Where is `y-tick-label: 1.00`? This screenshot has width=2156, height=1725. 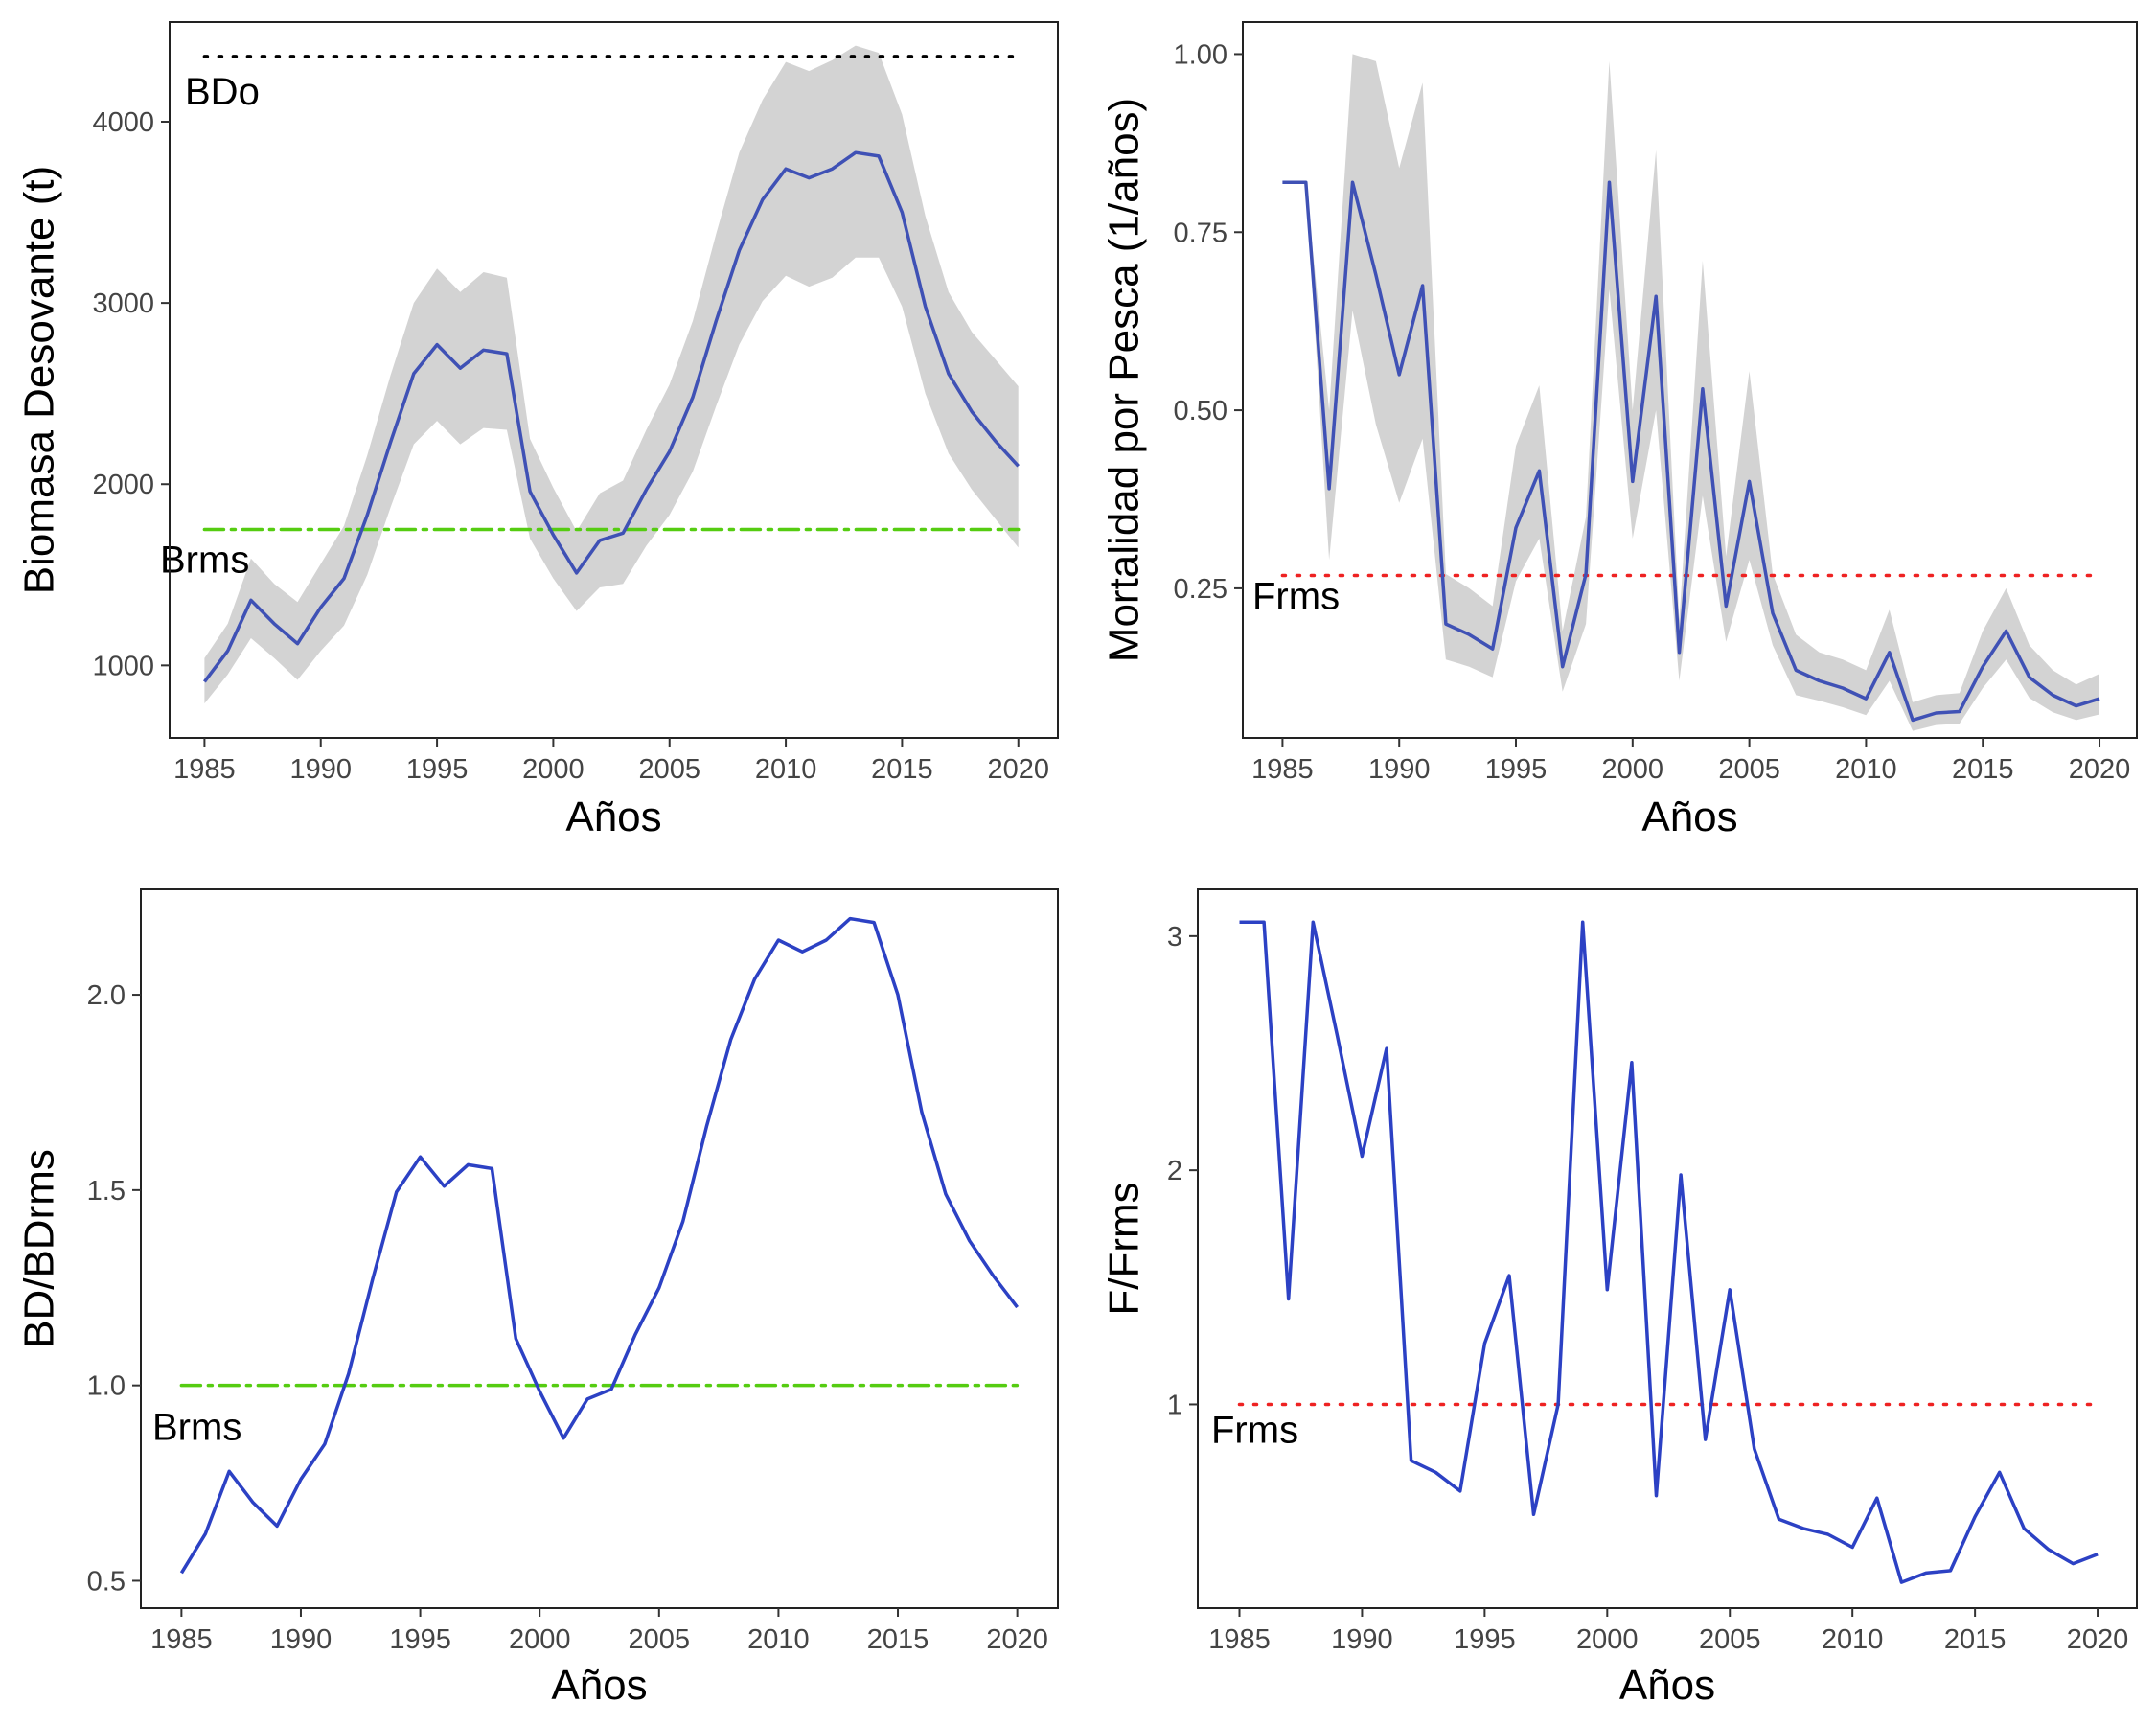
y-tick-label: 1.00 is located at coordinates (1200, 54).